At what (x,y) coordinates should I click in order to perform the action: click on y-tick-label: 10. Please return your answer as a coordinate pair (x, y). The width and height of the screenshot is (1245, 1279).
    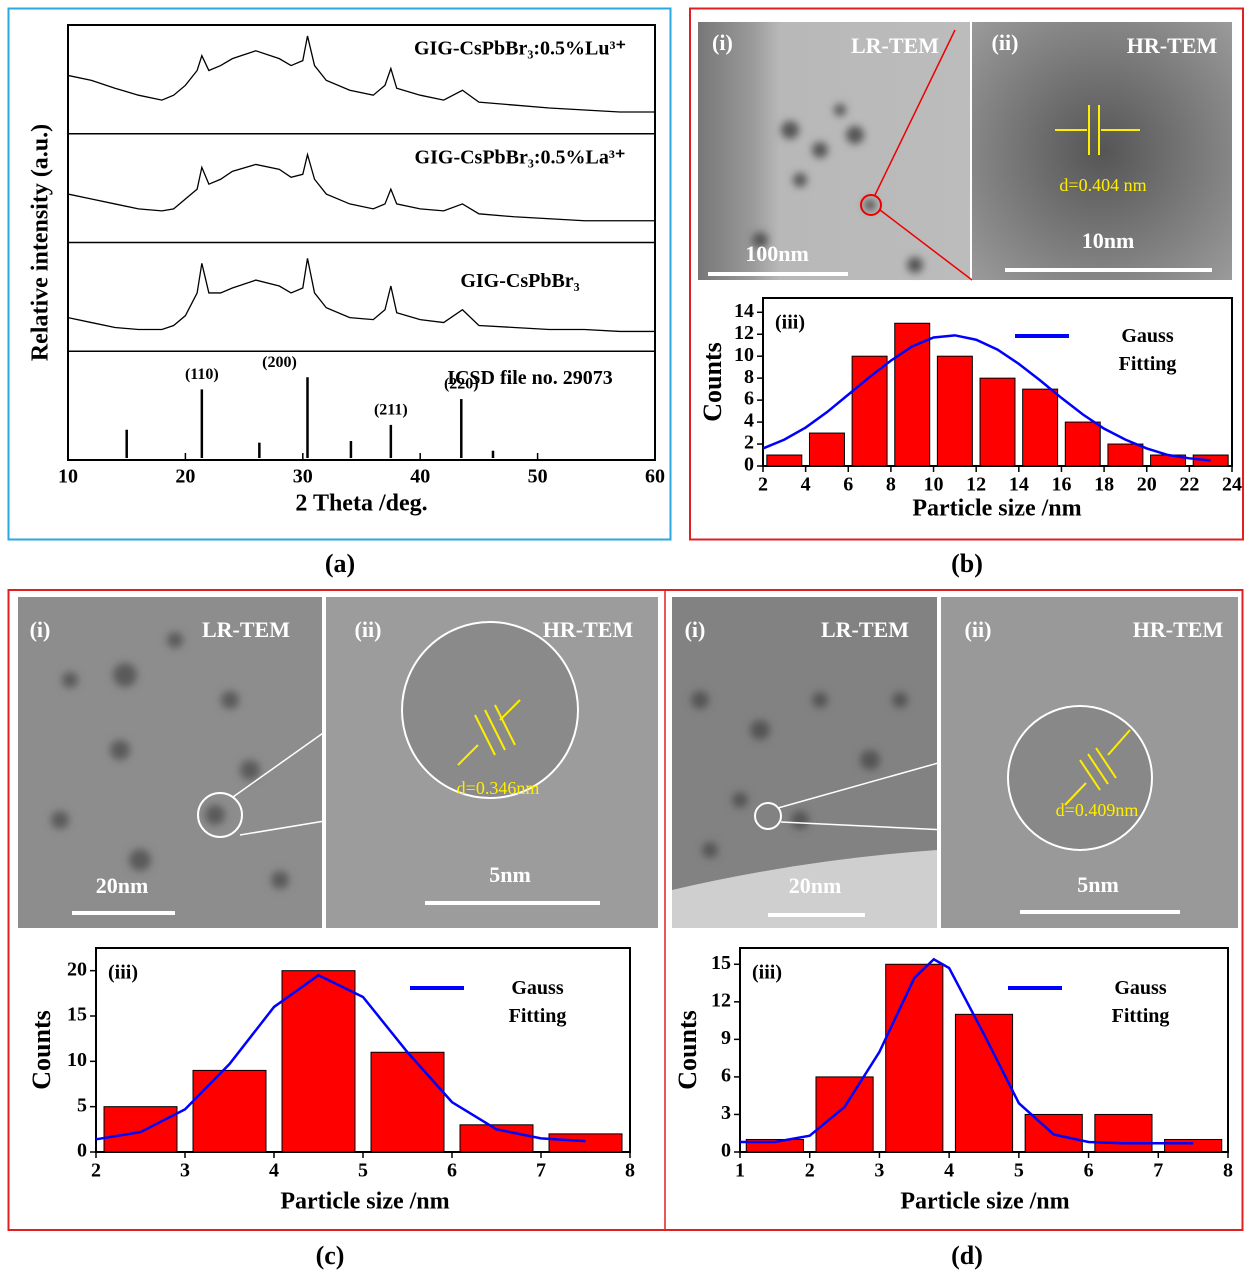
    Looking at the image, I should click on (77, 1060).